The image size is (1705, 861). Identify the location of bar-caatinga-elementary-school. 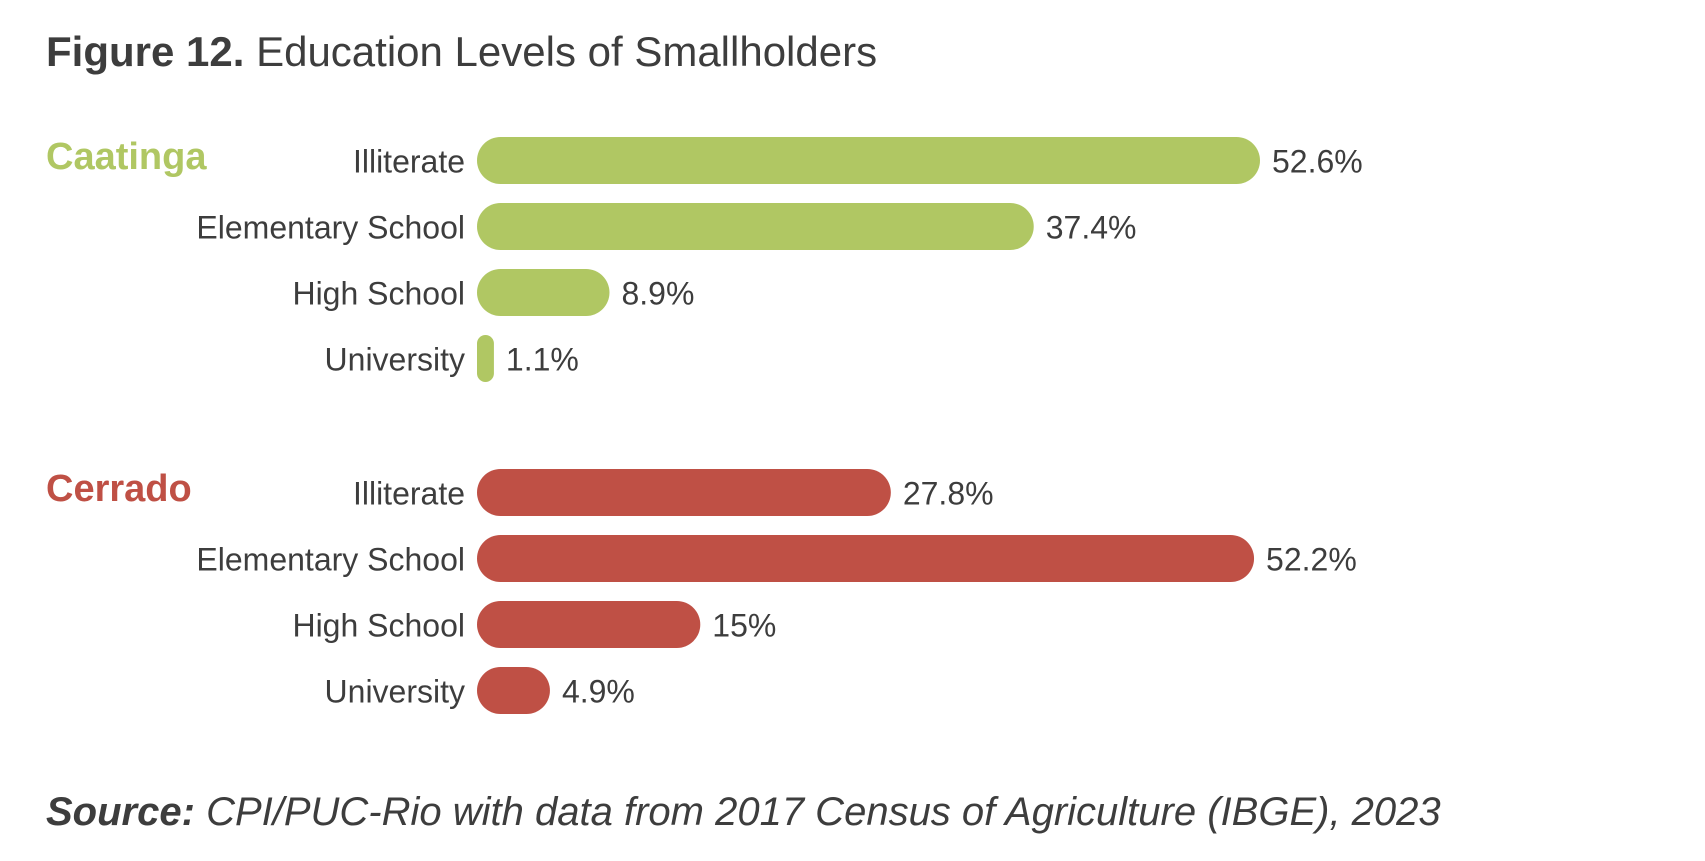
(755, 226).